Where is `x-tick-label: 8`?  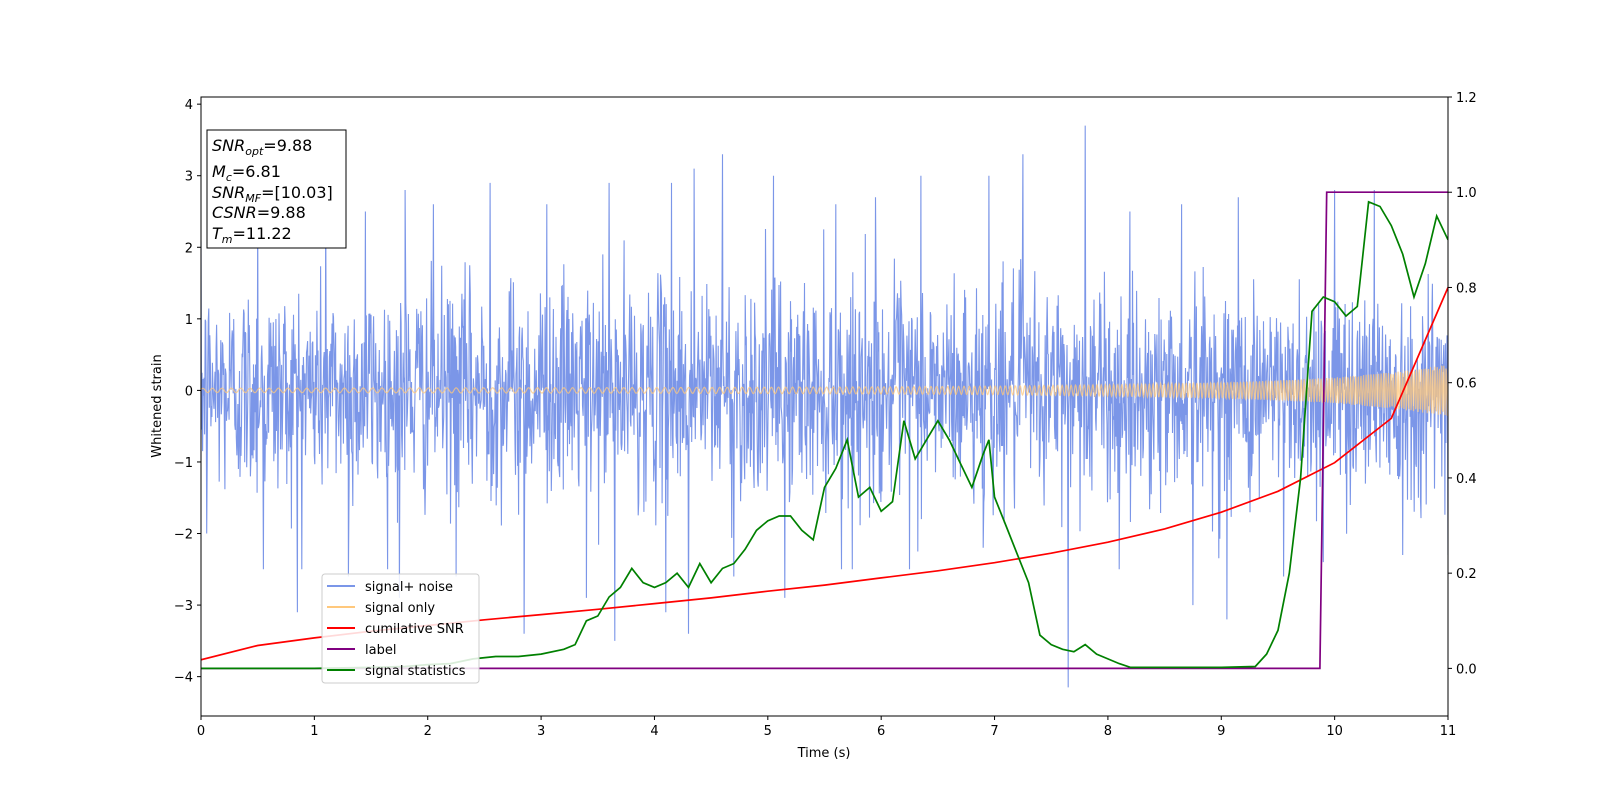
x-tick-label: 8 is located at coordinates (1108, 731).